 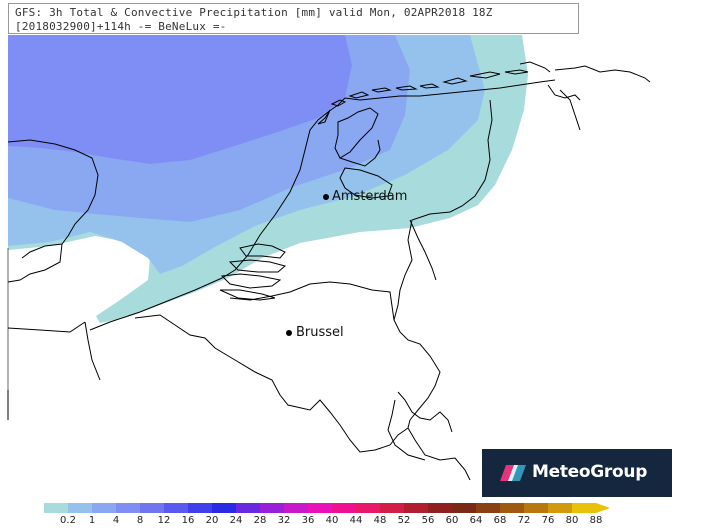 What do you see at coordinates (603, 508) in the screenshot?
I see `legend-arrow` at bounding box center [603, 508].